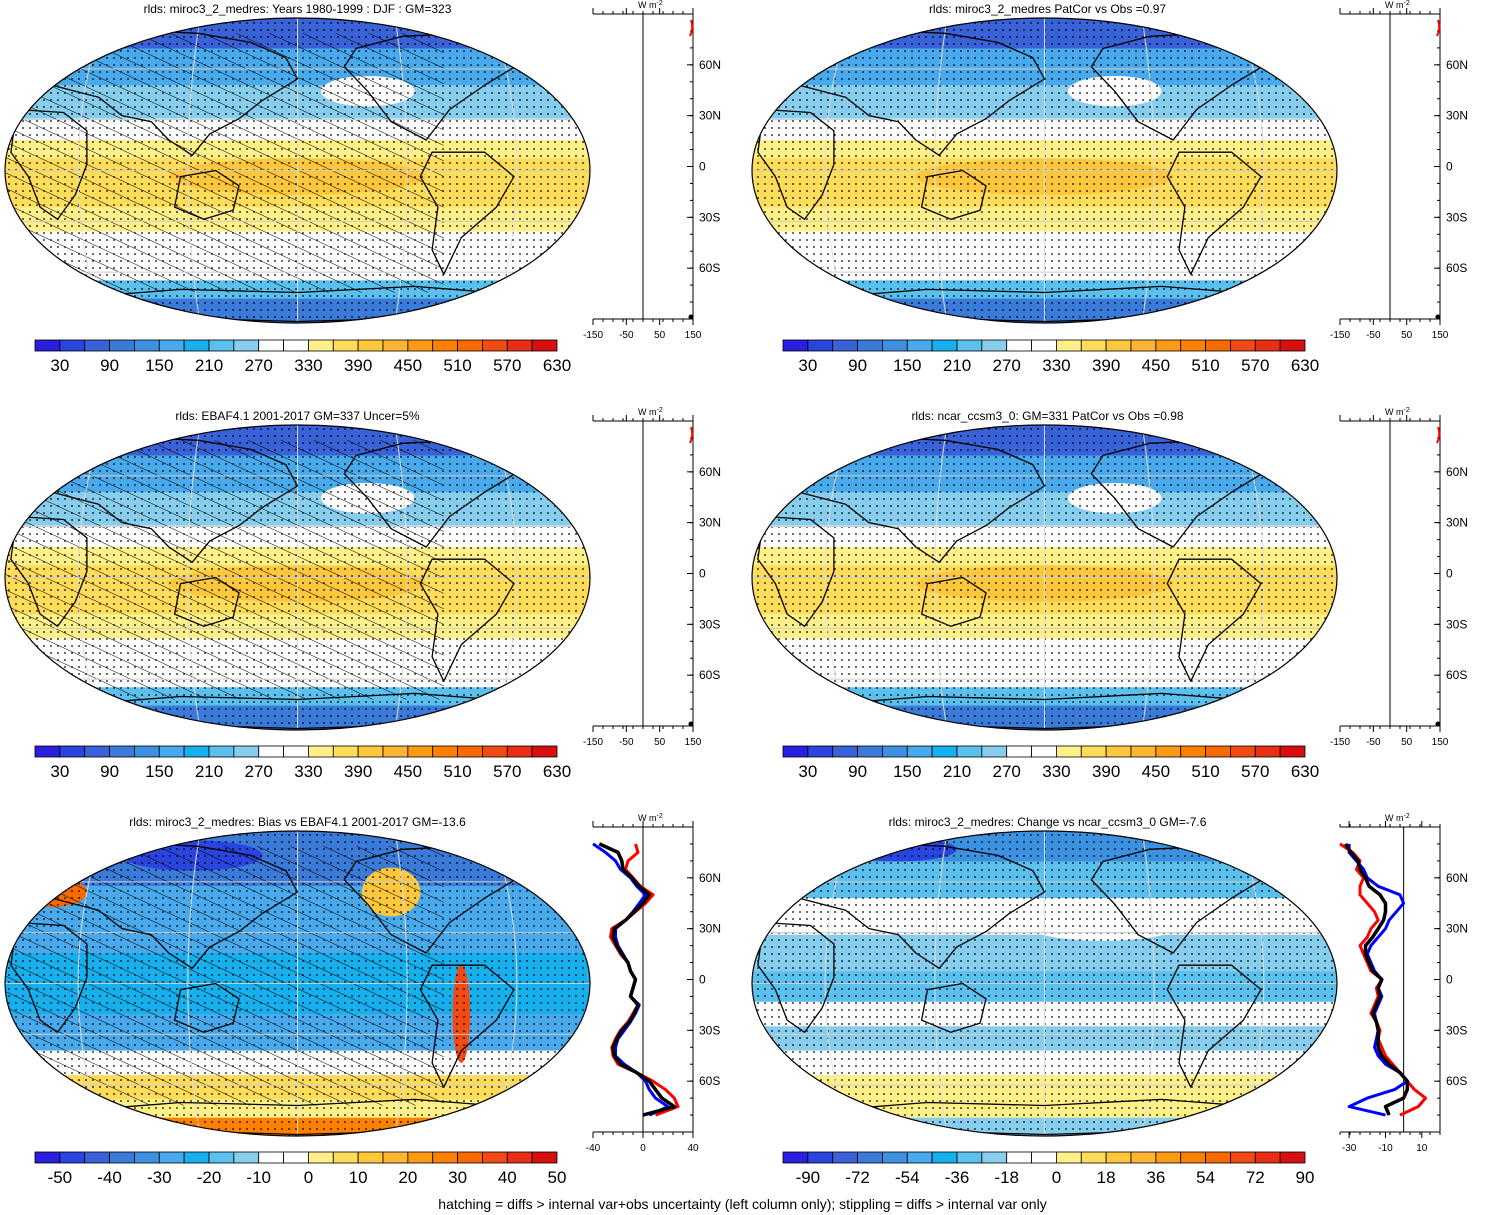 This screenshot has width=1485, height=1215. I want to click on colorbar-2: 30 90 150 210 270 330 390 450 510 570 630, so click(1050, 357).